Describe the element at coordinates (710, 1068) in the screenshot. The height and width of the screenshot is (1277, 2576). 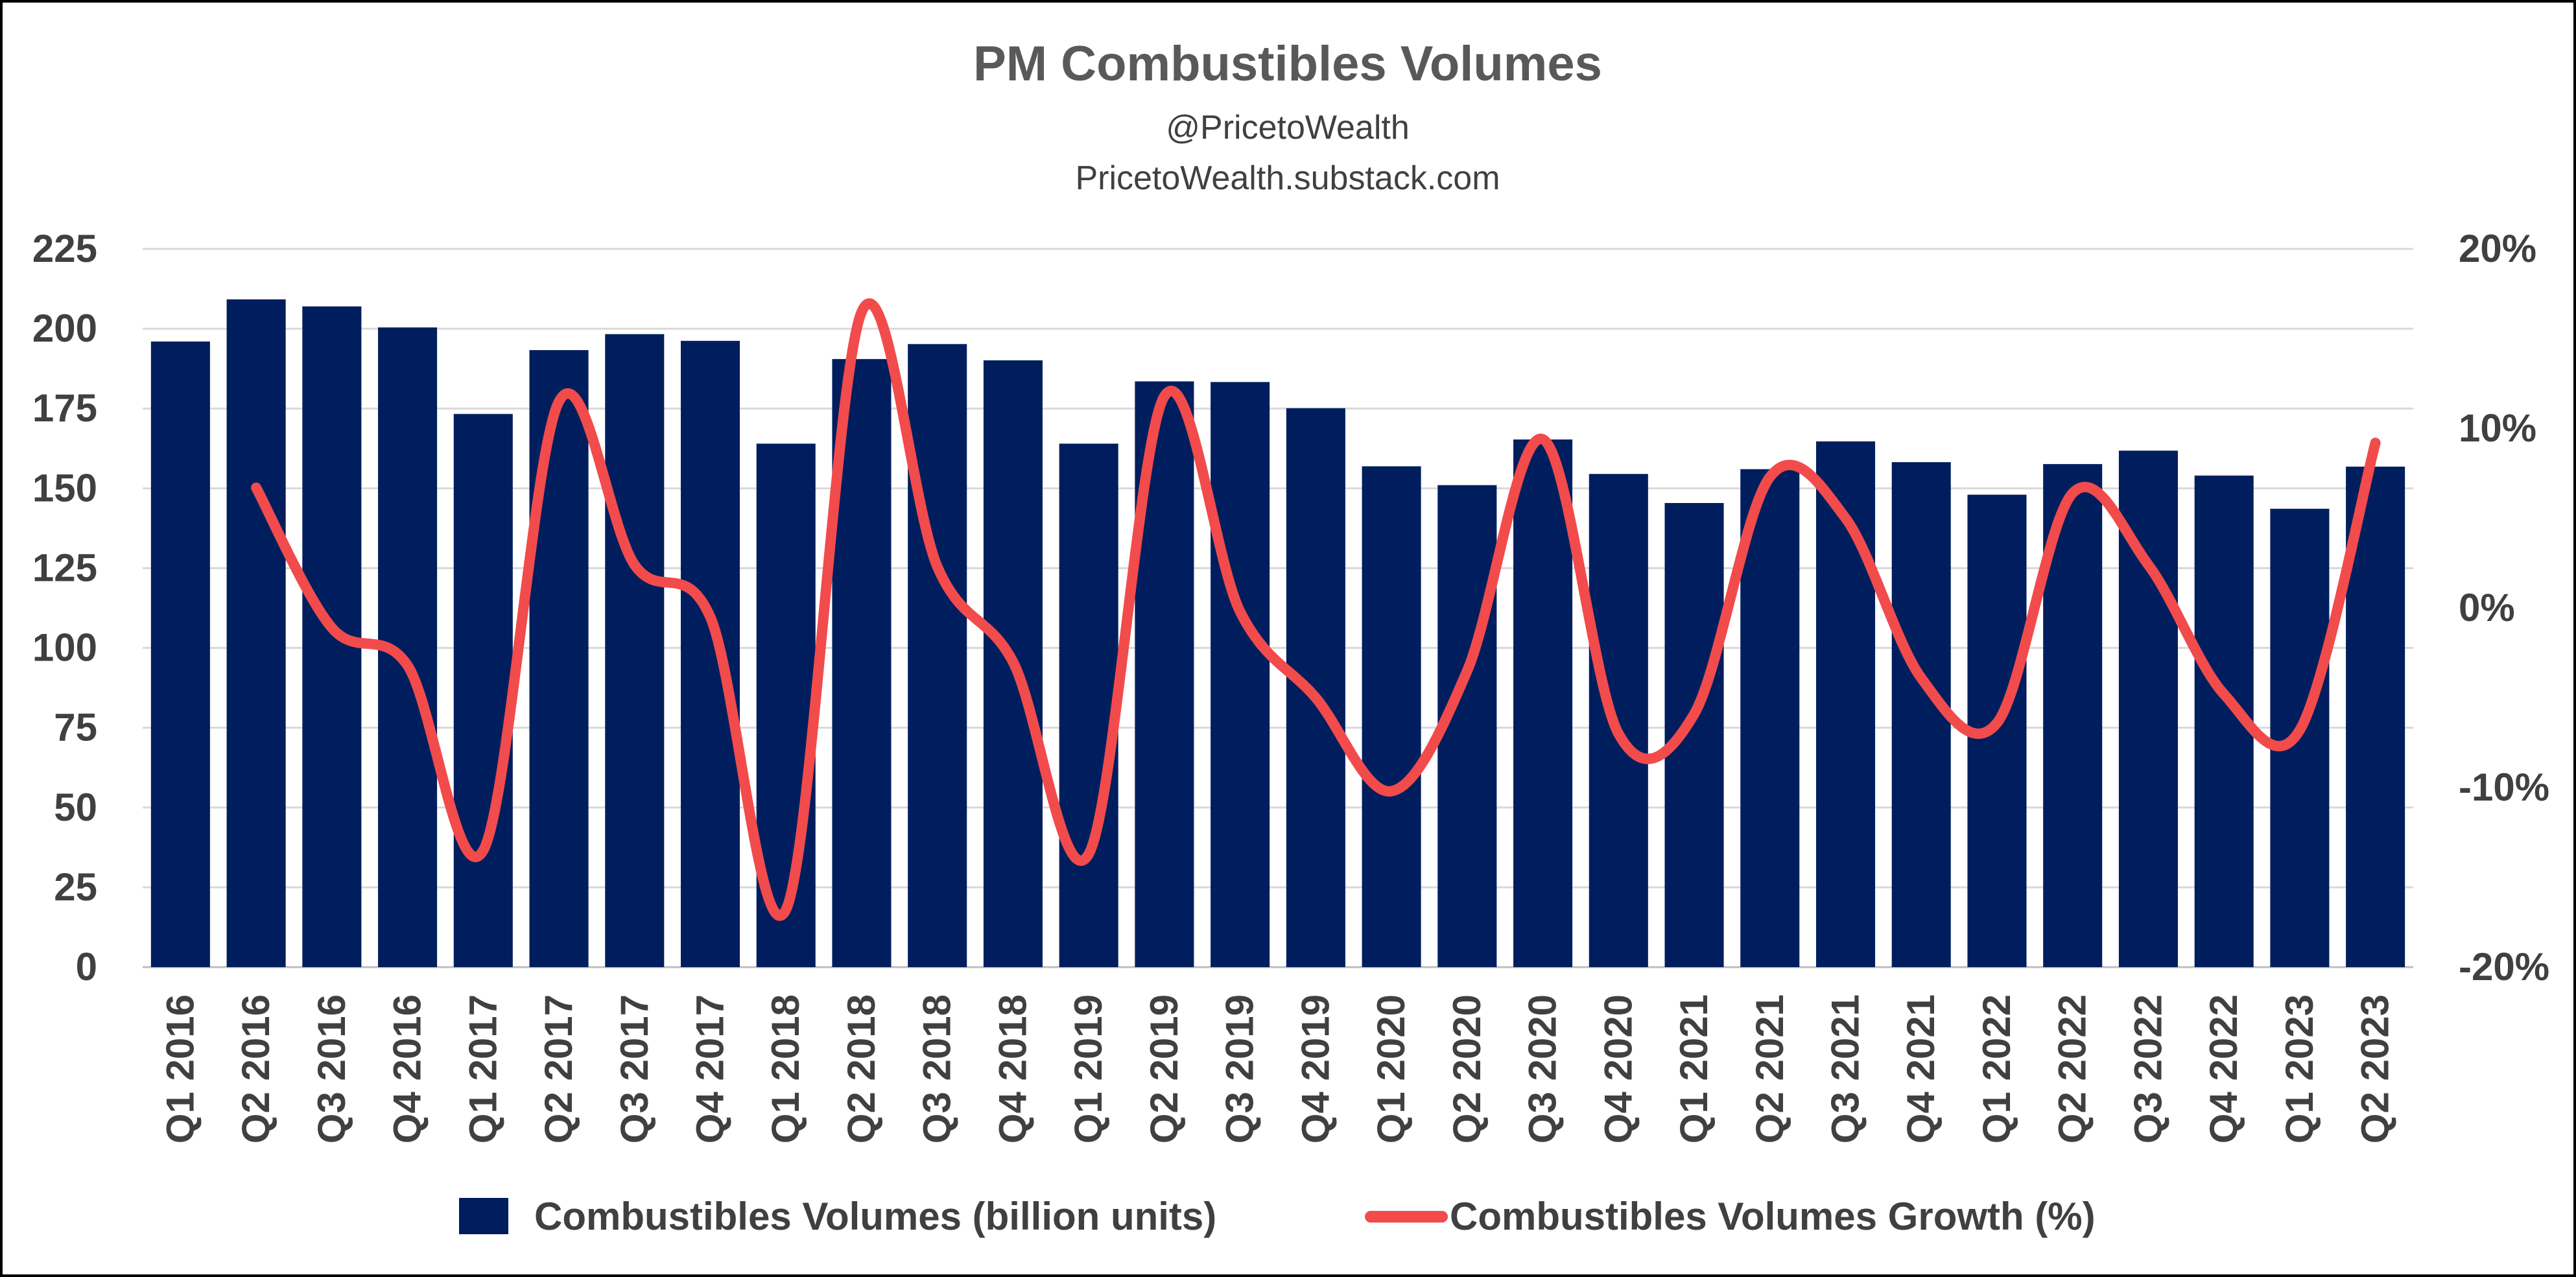
I see `x-tick-label: Q4 2017` at that location.